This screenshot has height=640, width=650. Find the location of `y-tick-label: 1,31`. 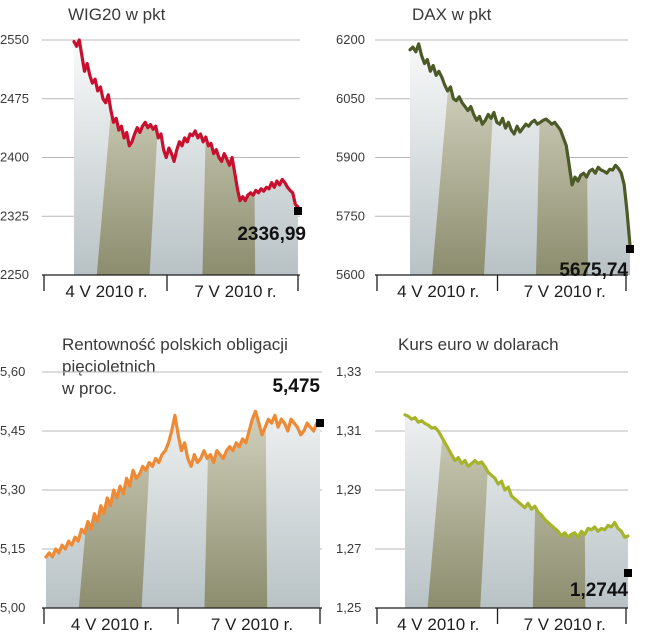

y-tick-label: 1,31 is located at coordinates (348, 430).